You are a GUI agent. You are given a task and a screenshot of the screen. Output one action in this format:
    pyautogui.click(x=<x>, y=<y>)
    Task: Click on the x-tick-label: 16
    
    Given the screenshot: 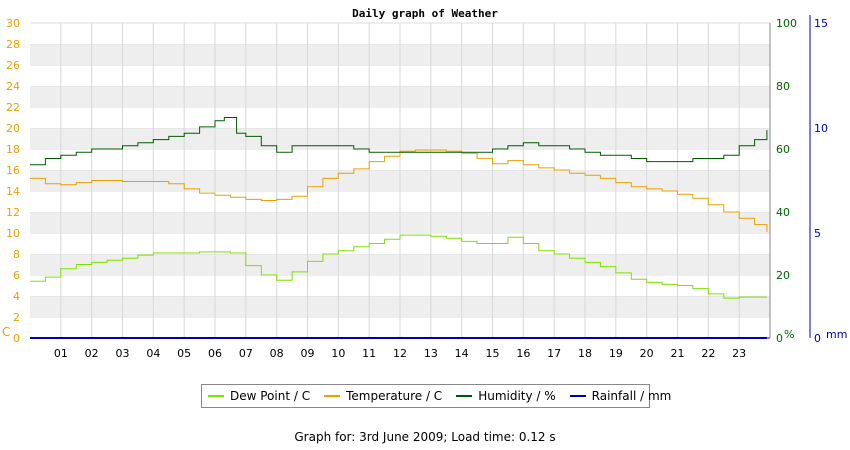 What is the action you would take?
    pyautogui.click(x=523, y=353)
    